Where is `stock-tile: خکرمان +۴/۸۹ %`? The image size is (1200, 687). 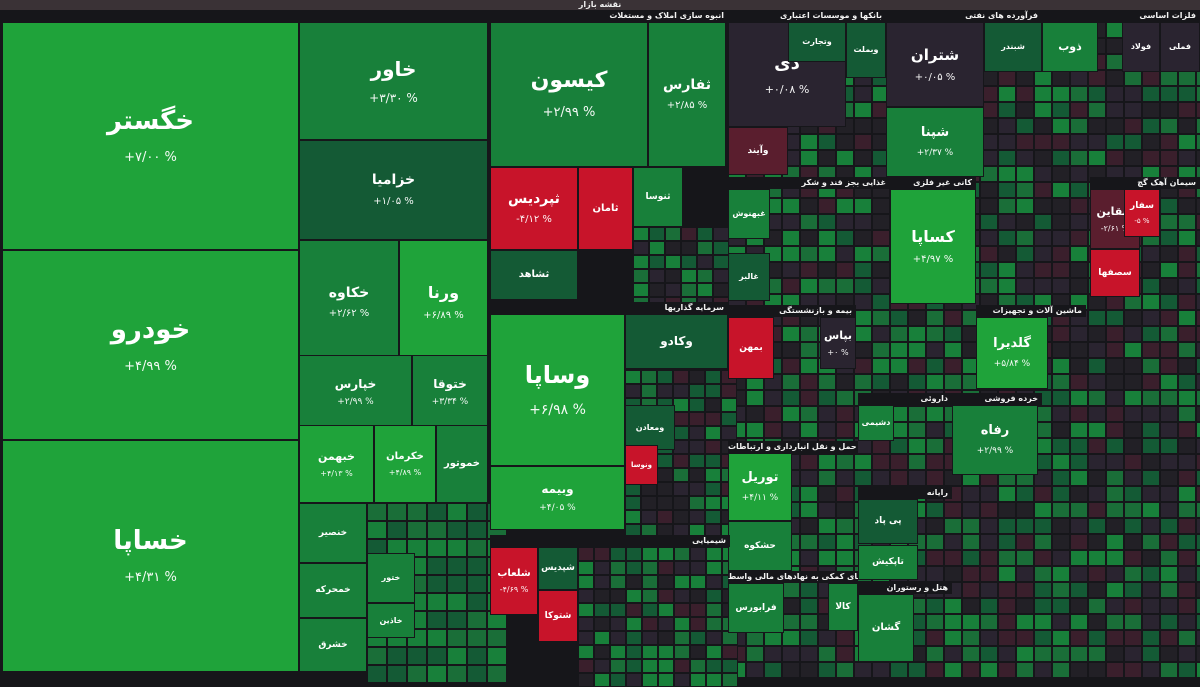
stock-tile: خکرمان +۴/۸۹ % is located at coordinates (405, 464).